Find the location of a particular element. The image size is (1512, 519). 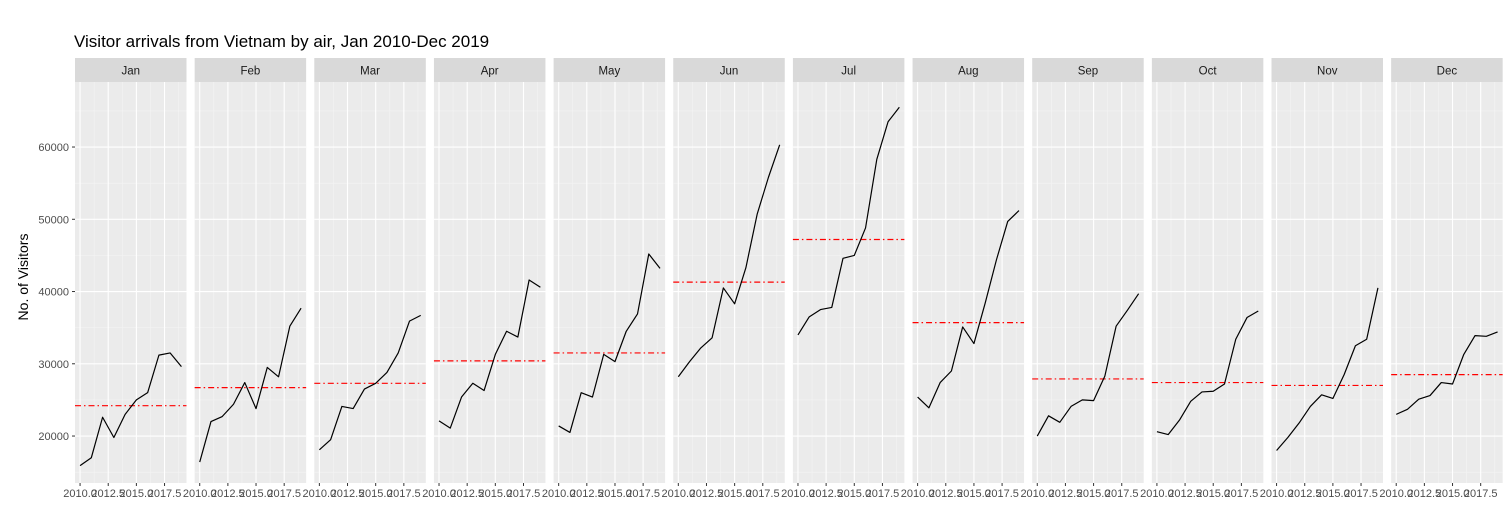

panel-strip-label: Oct is located at coordinates (1208, 72).